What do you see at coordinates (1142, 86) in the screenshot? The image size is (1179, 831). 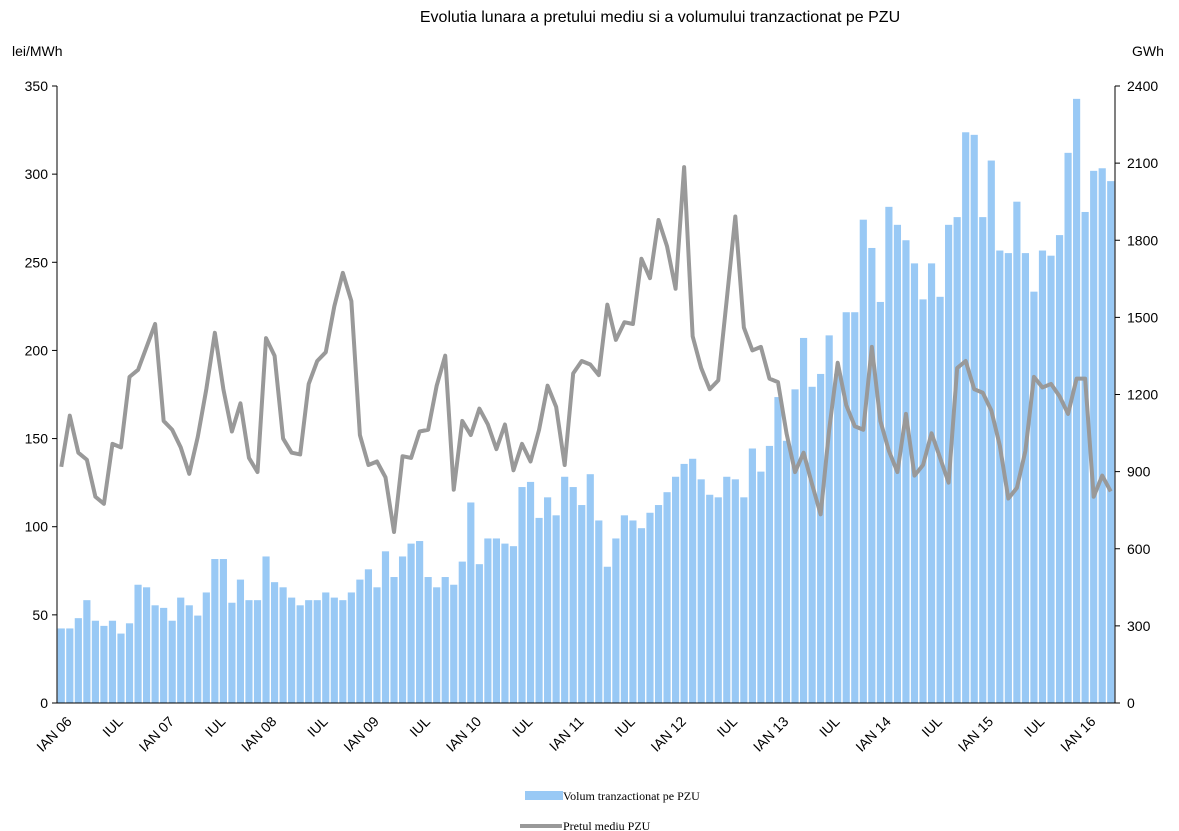 I see `y2-tick-label: 2400` at bounding box center [1142, 86].